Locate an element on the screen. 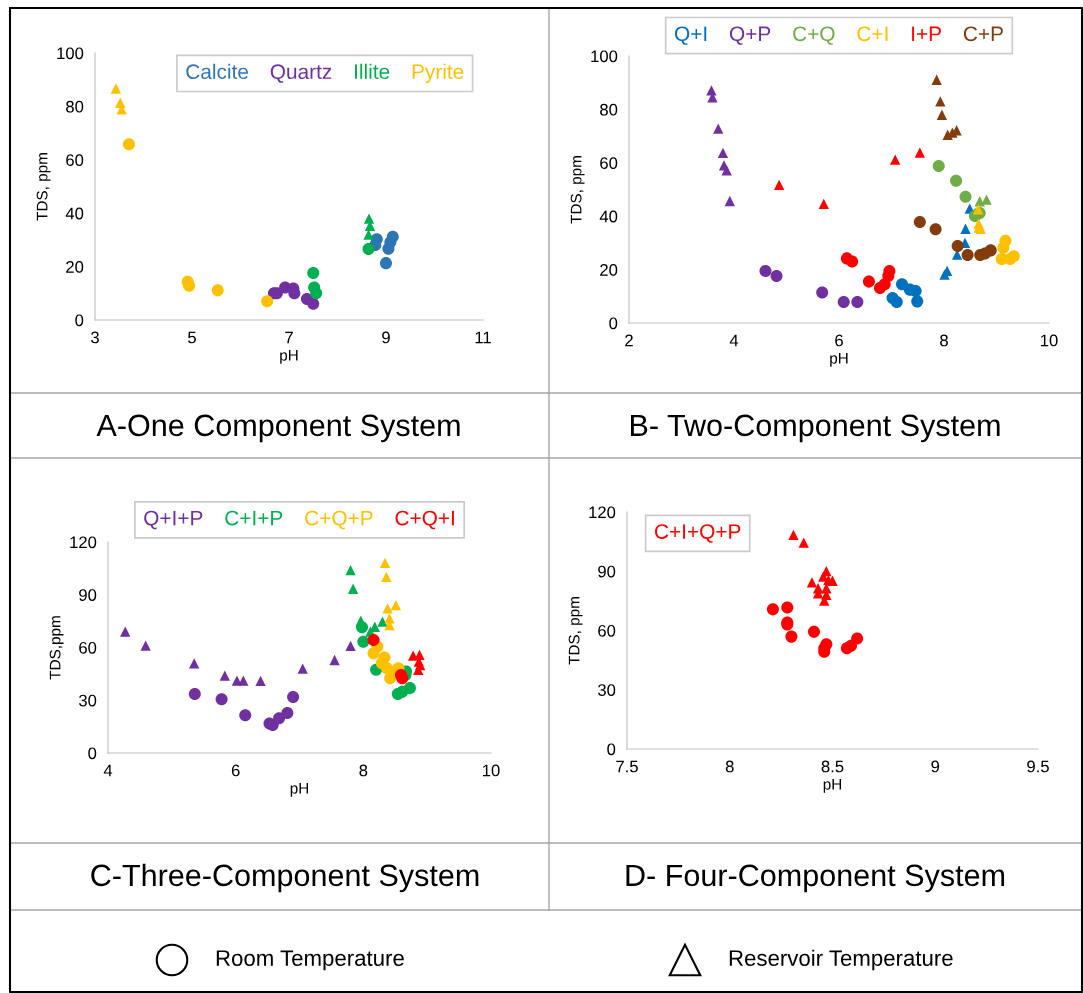  text: C+I is located at coordinates (872, 34).